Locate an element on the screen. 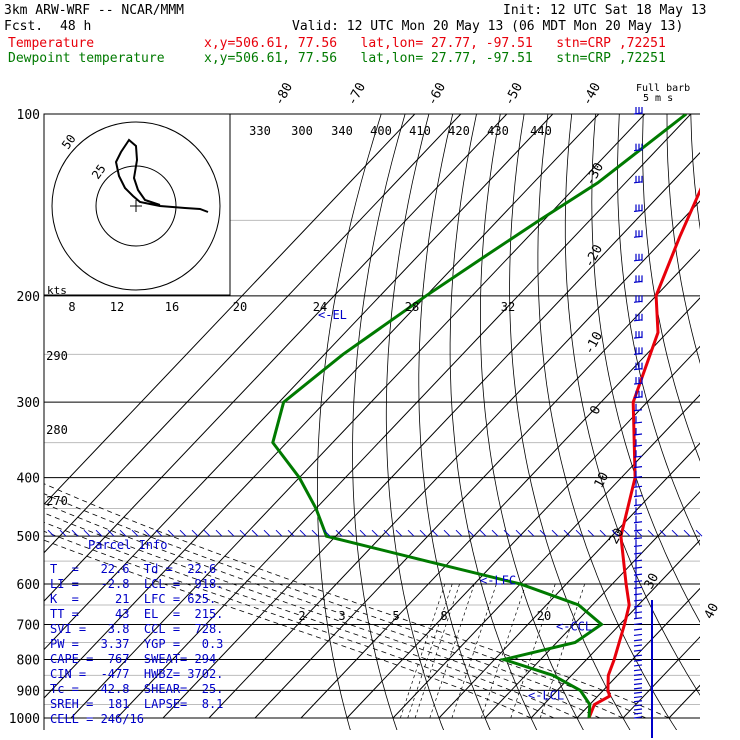 The height and width of the screenshot is (740, 740). isotherm-label: -30 is located at coordinates (595, 174).